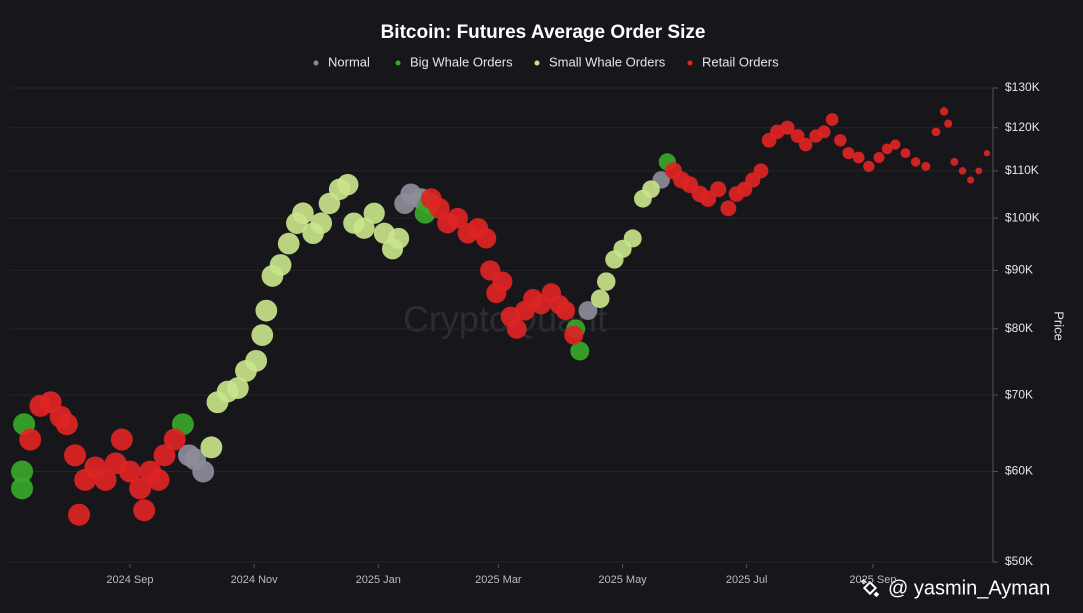  What do you see at coordinates (1019, 394) in the screenshot?
I see `y-tick-label: $70K` at bounding box center [1019, 394].